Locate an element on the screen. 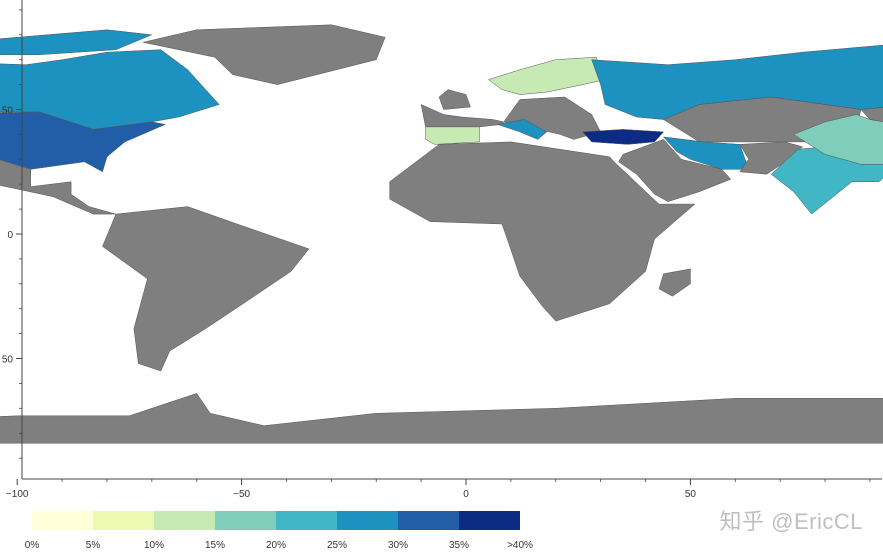 The height and width of the screenshot is (556, 883). region-mongolia is located at coordinates (871, 114).